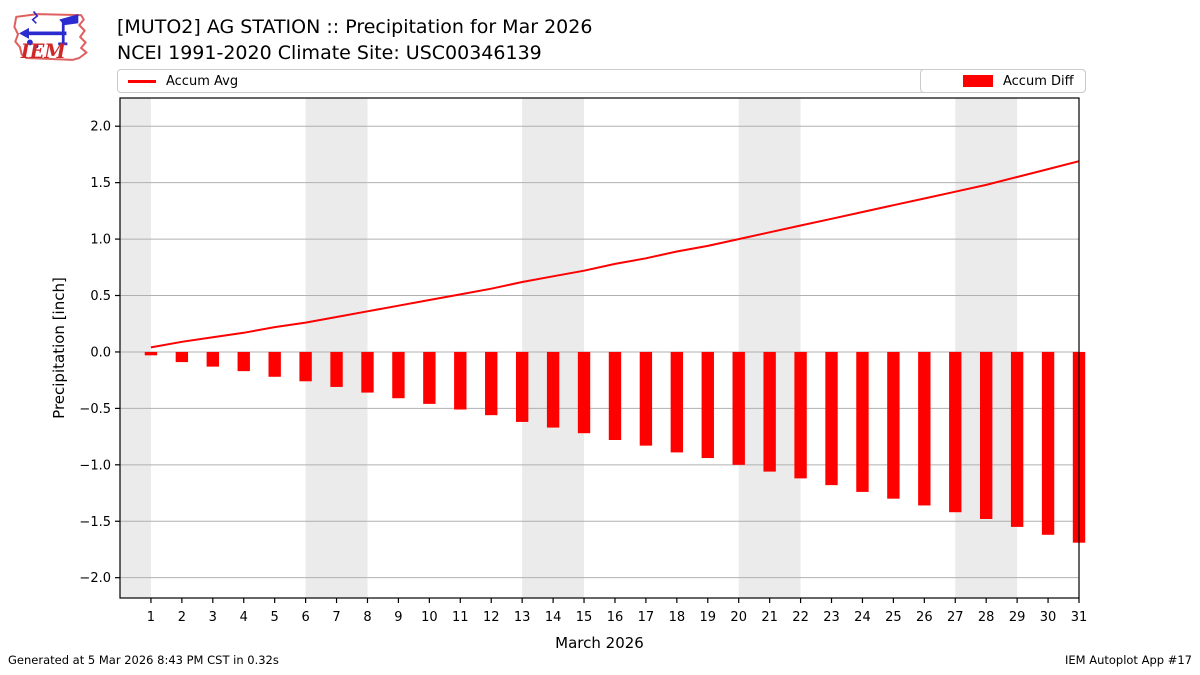  Describe the element at coordinates (584, 617) in the screenshot. I see `x-tick-label: 15` at that location.